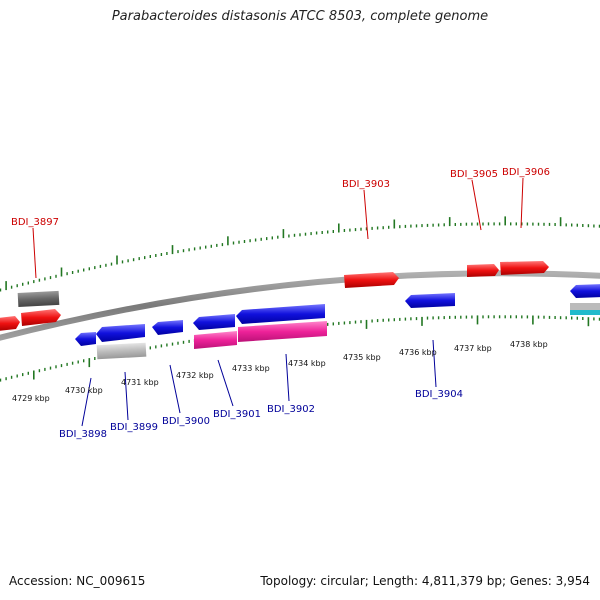  I want to click on leader-bdi3903, so click(366, 214).